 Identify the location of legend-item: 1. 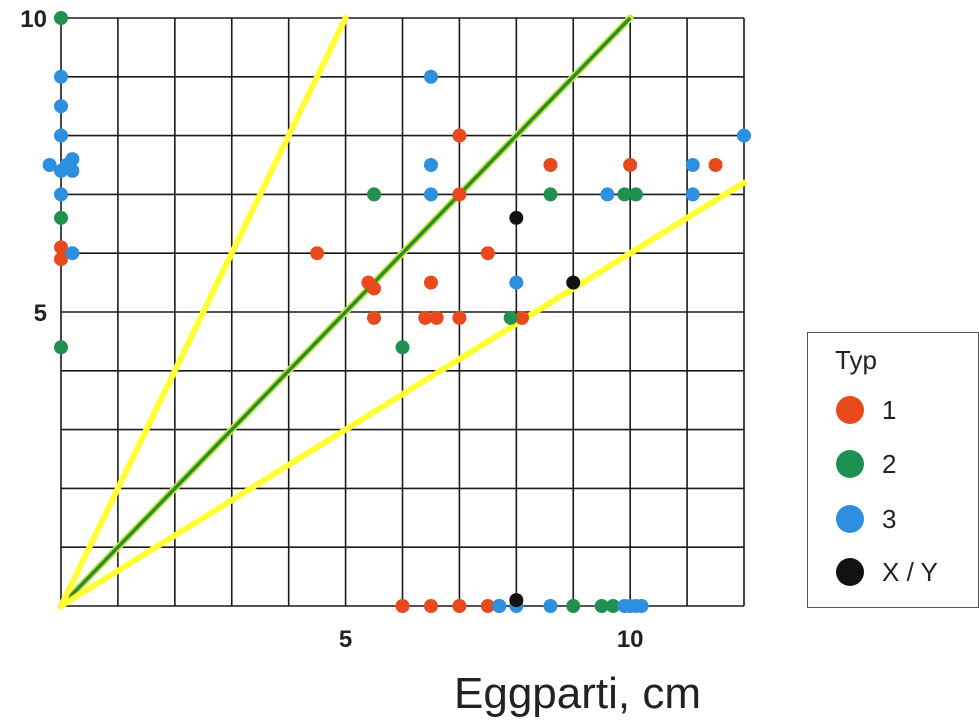
(866, 410).